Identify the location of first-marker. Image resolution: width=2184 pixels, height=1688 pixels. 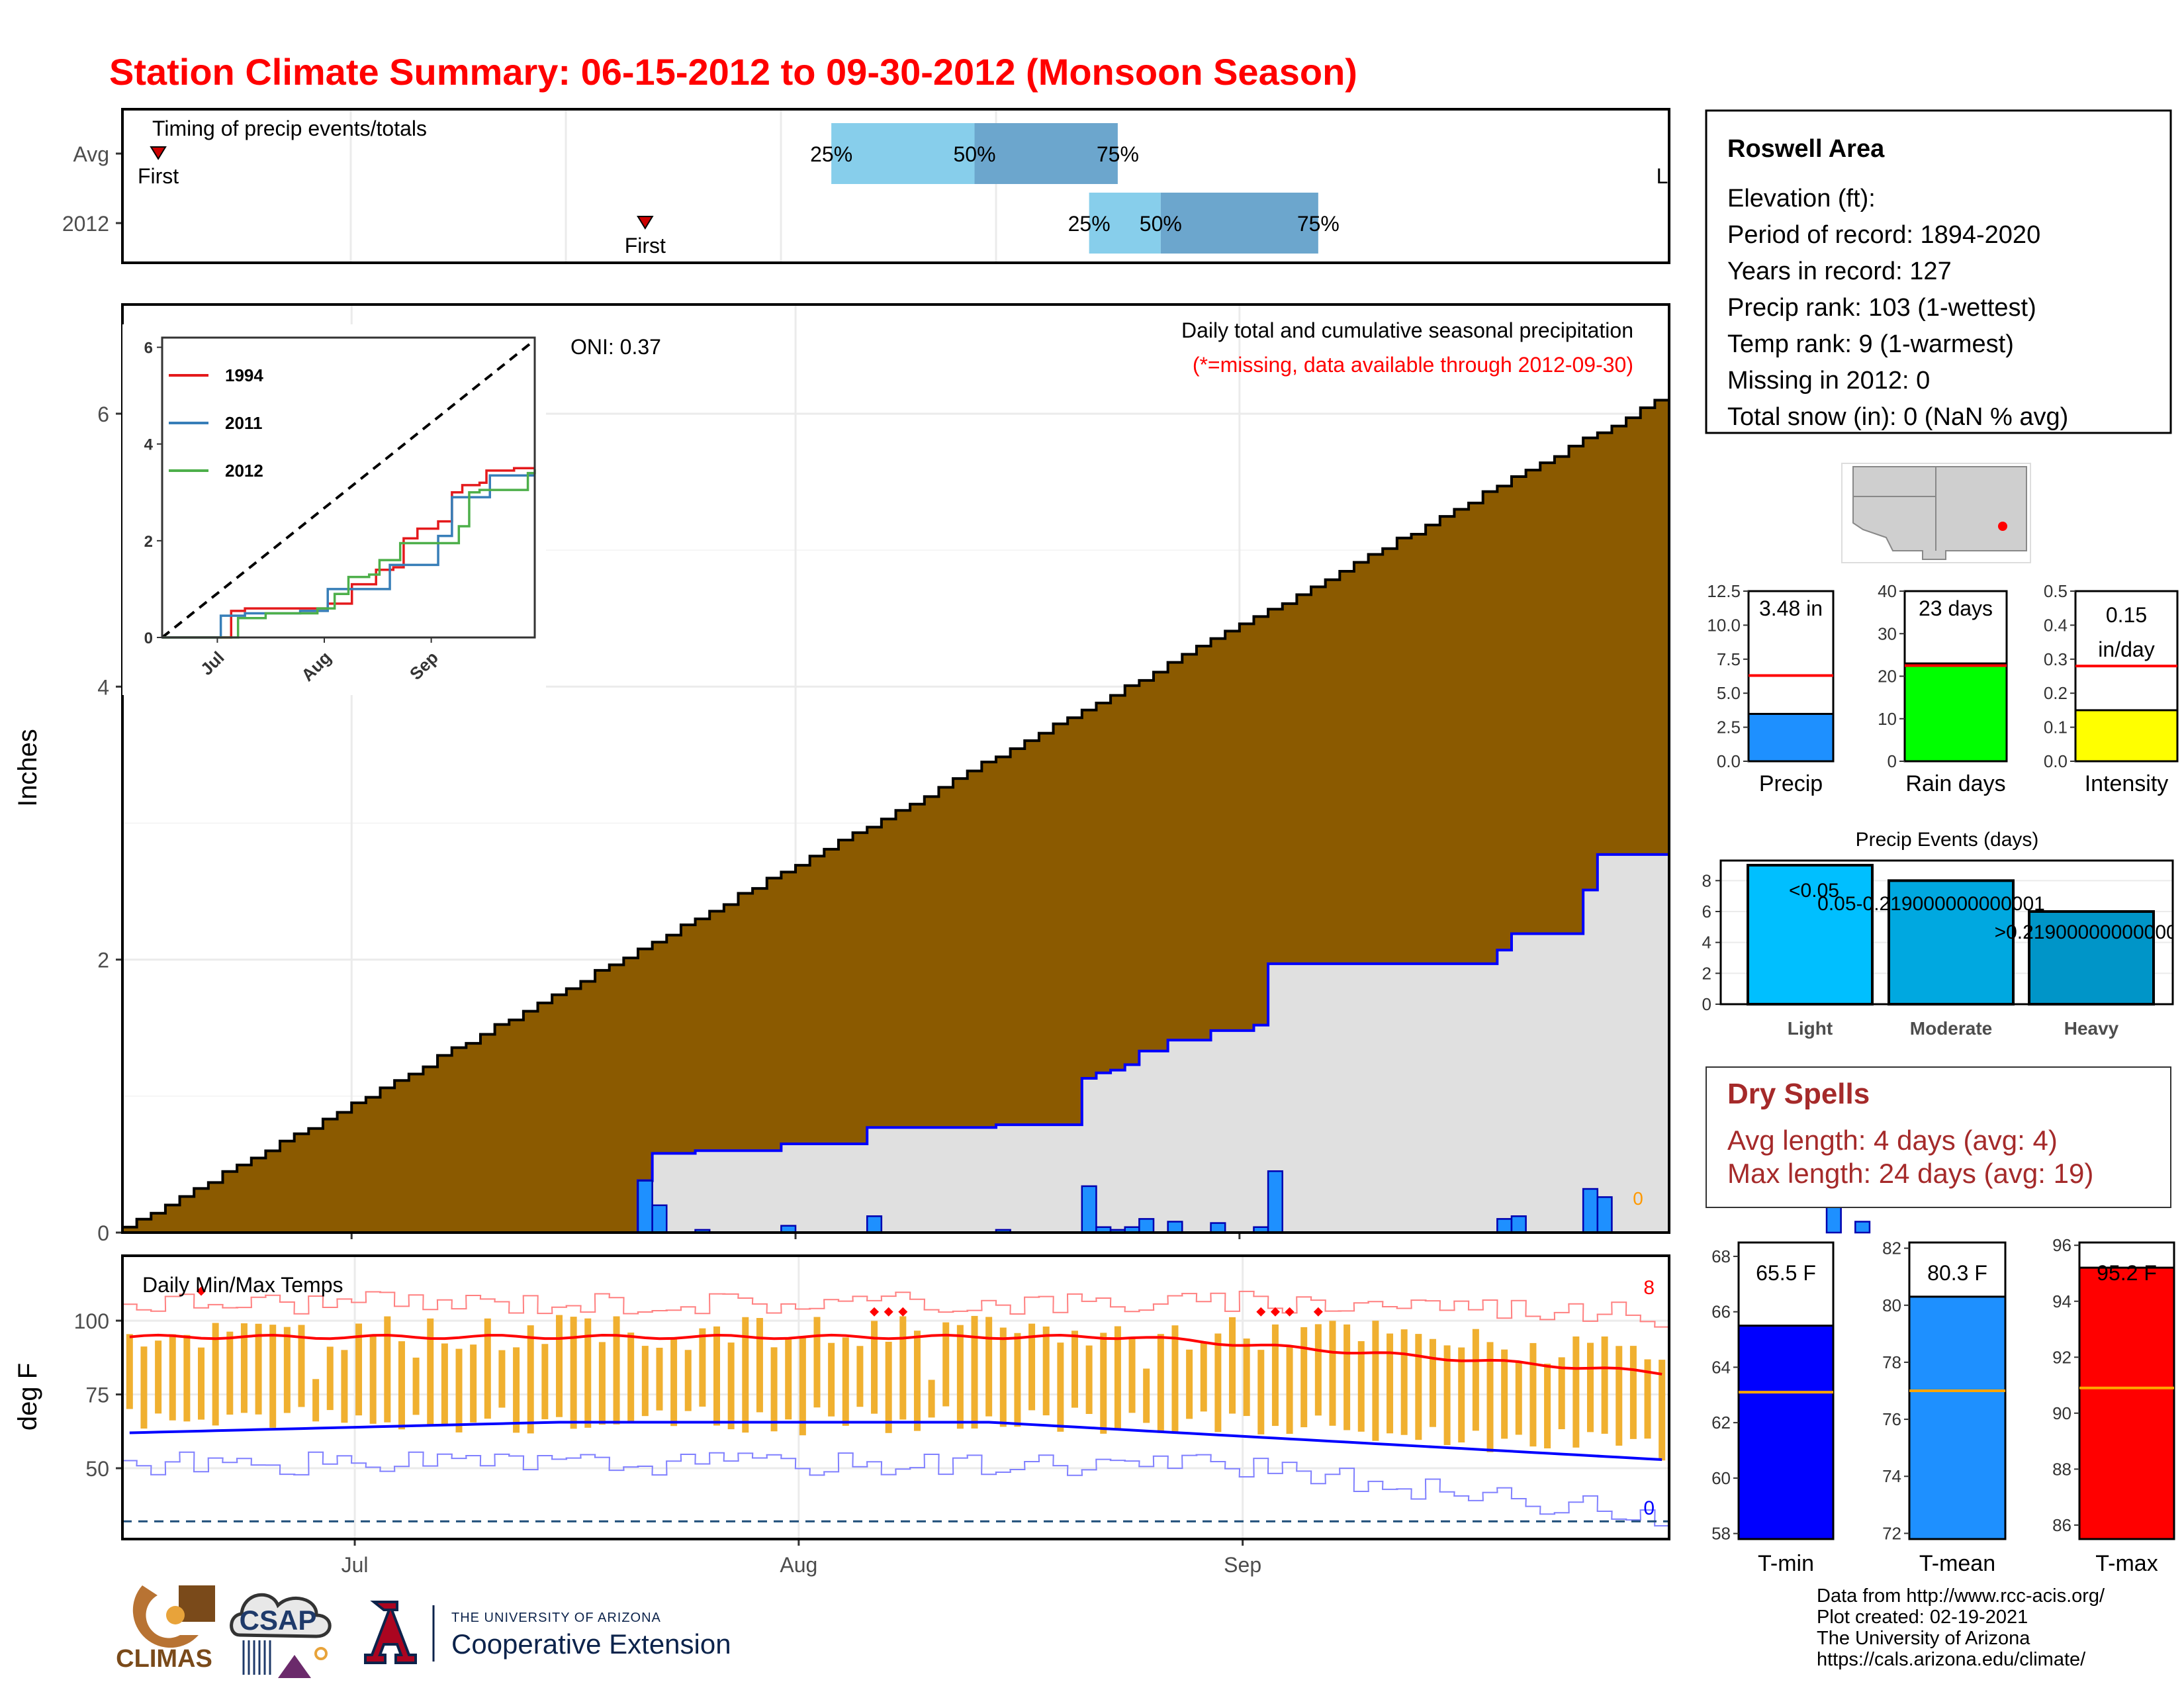
(159, 153).